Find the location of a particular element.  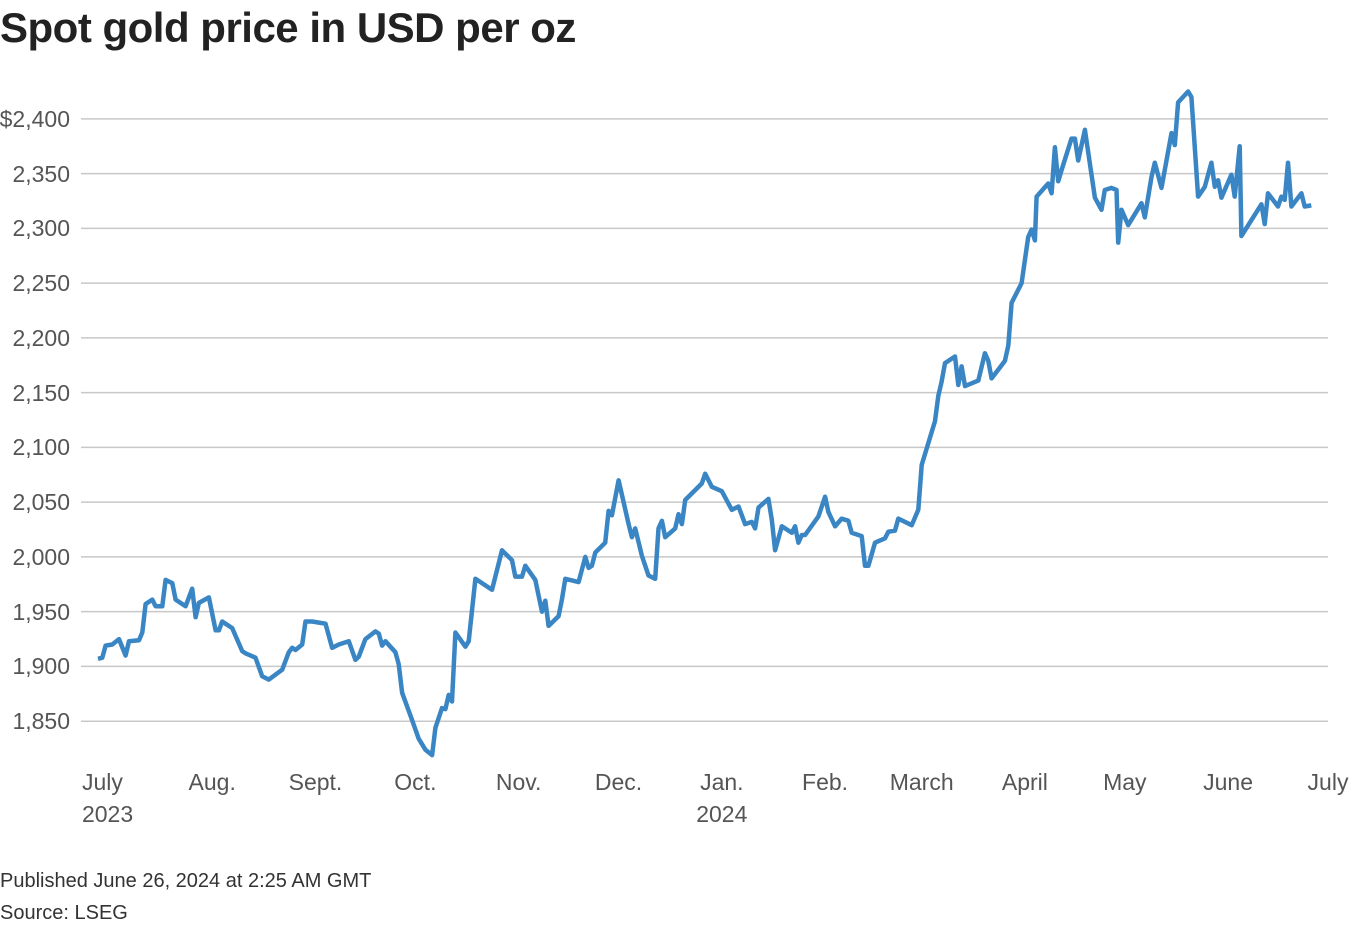

x-tick-label: March is located at coordinates (921, 782).